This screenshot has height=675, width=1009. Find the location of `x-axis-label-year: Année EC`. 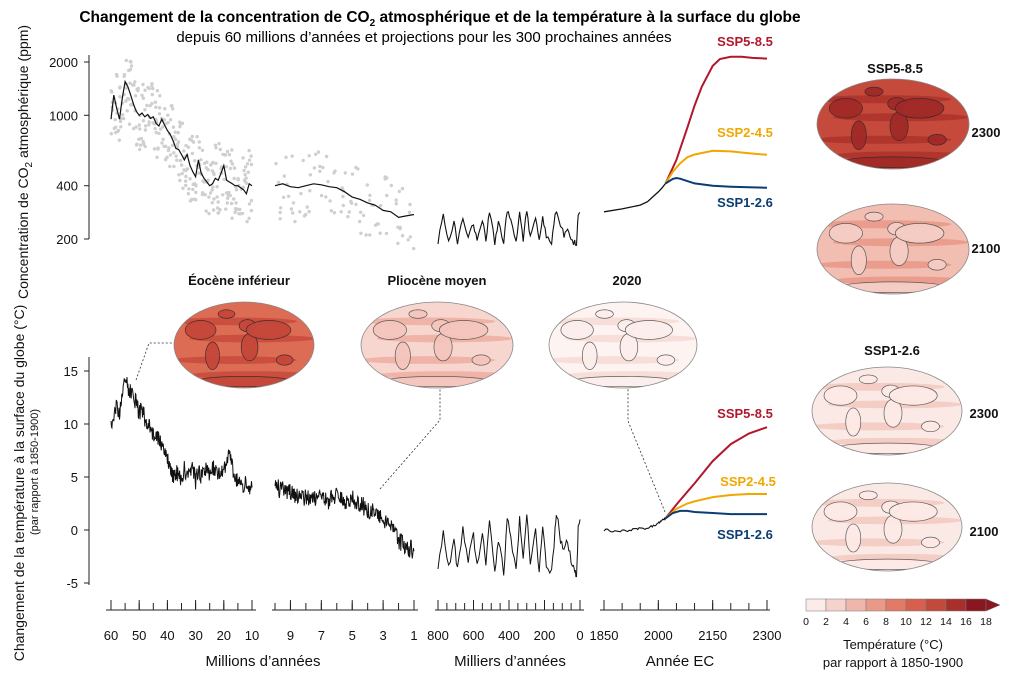

x-axis-label-year: Année EC is located at coordinates (680, 661).